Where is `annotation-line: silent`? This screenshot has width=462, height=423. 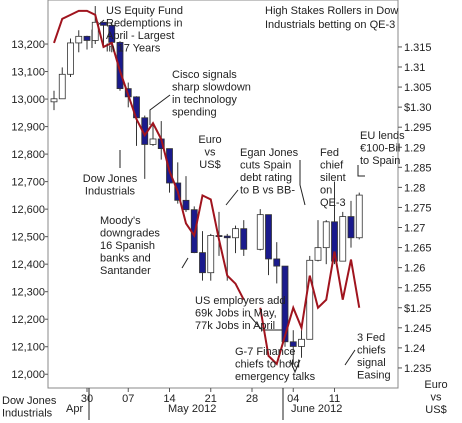 annotation-line: silent is located at coordinates (333, 178).